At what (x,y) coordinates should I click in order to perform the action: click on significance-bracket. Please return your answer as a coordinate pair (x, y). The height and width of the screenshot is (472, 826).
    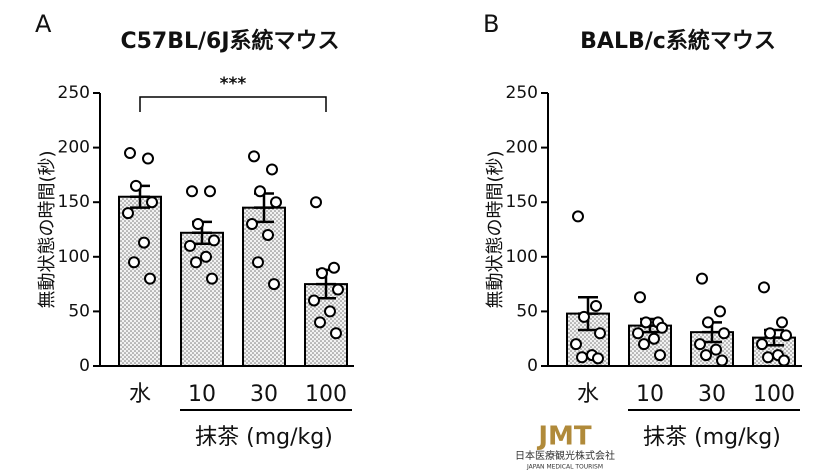
    Looking at the image, I should click on (233, 104).